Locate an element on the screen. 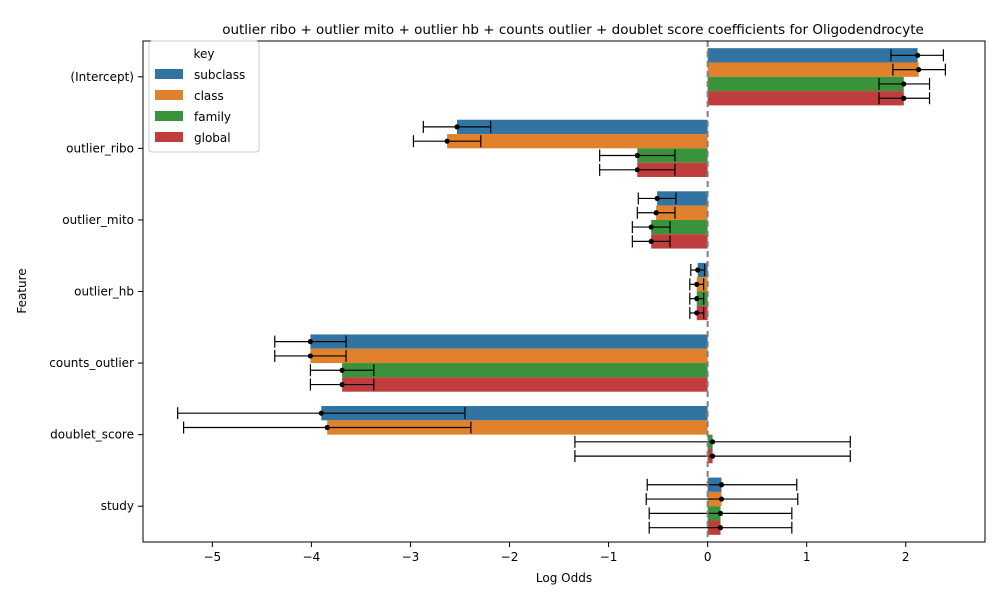 The image size is (1000, 600). x-tick-label: −4 is located at coordinates (312, 557).